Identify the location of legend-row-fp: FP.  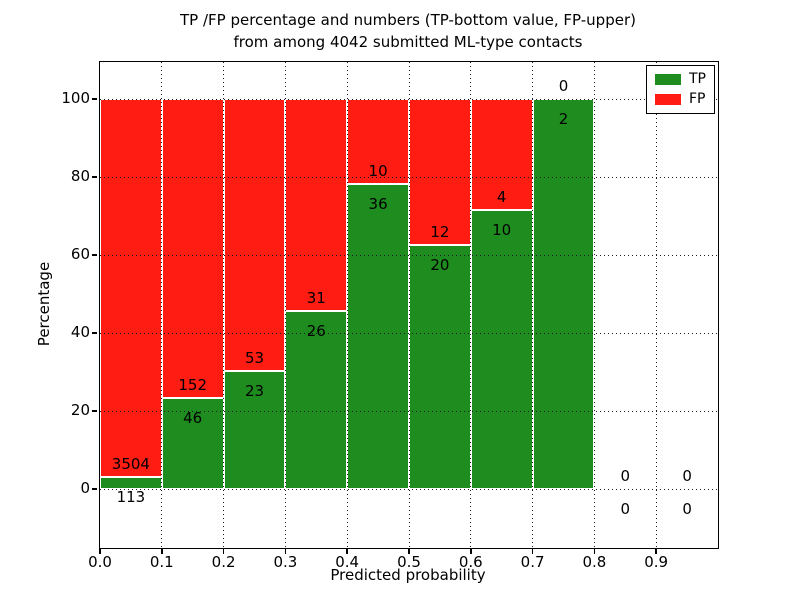
(680, 99).